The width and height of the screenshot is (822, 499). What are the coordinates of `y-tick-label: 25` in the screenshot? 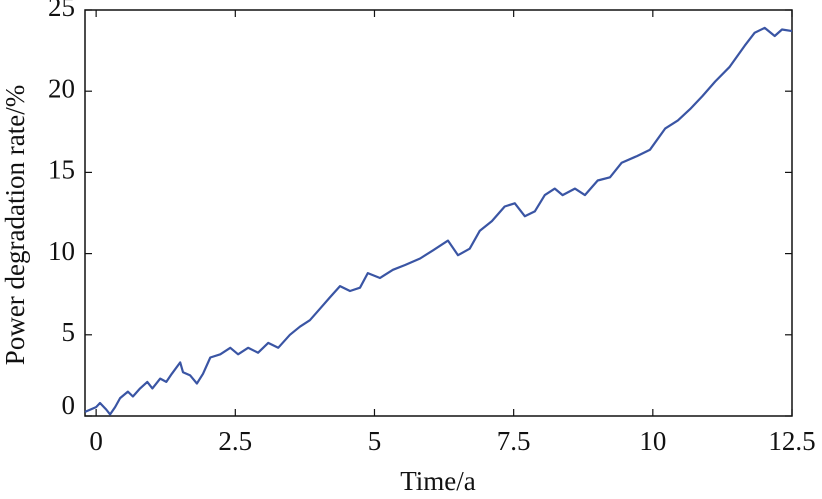 It's located at (61, 11).